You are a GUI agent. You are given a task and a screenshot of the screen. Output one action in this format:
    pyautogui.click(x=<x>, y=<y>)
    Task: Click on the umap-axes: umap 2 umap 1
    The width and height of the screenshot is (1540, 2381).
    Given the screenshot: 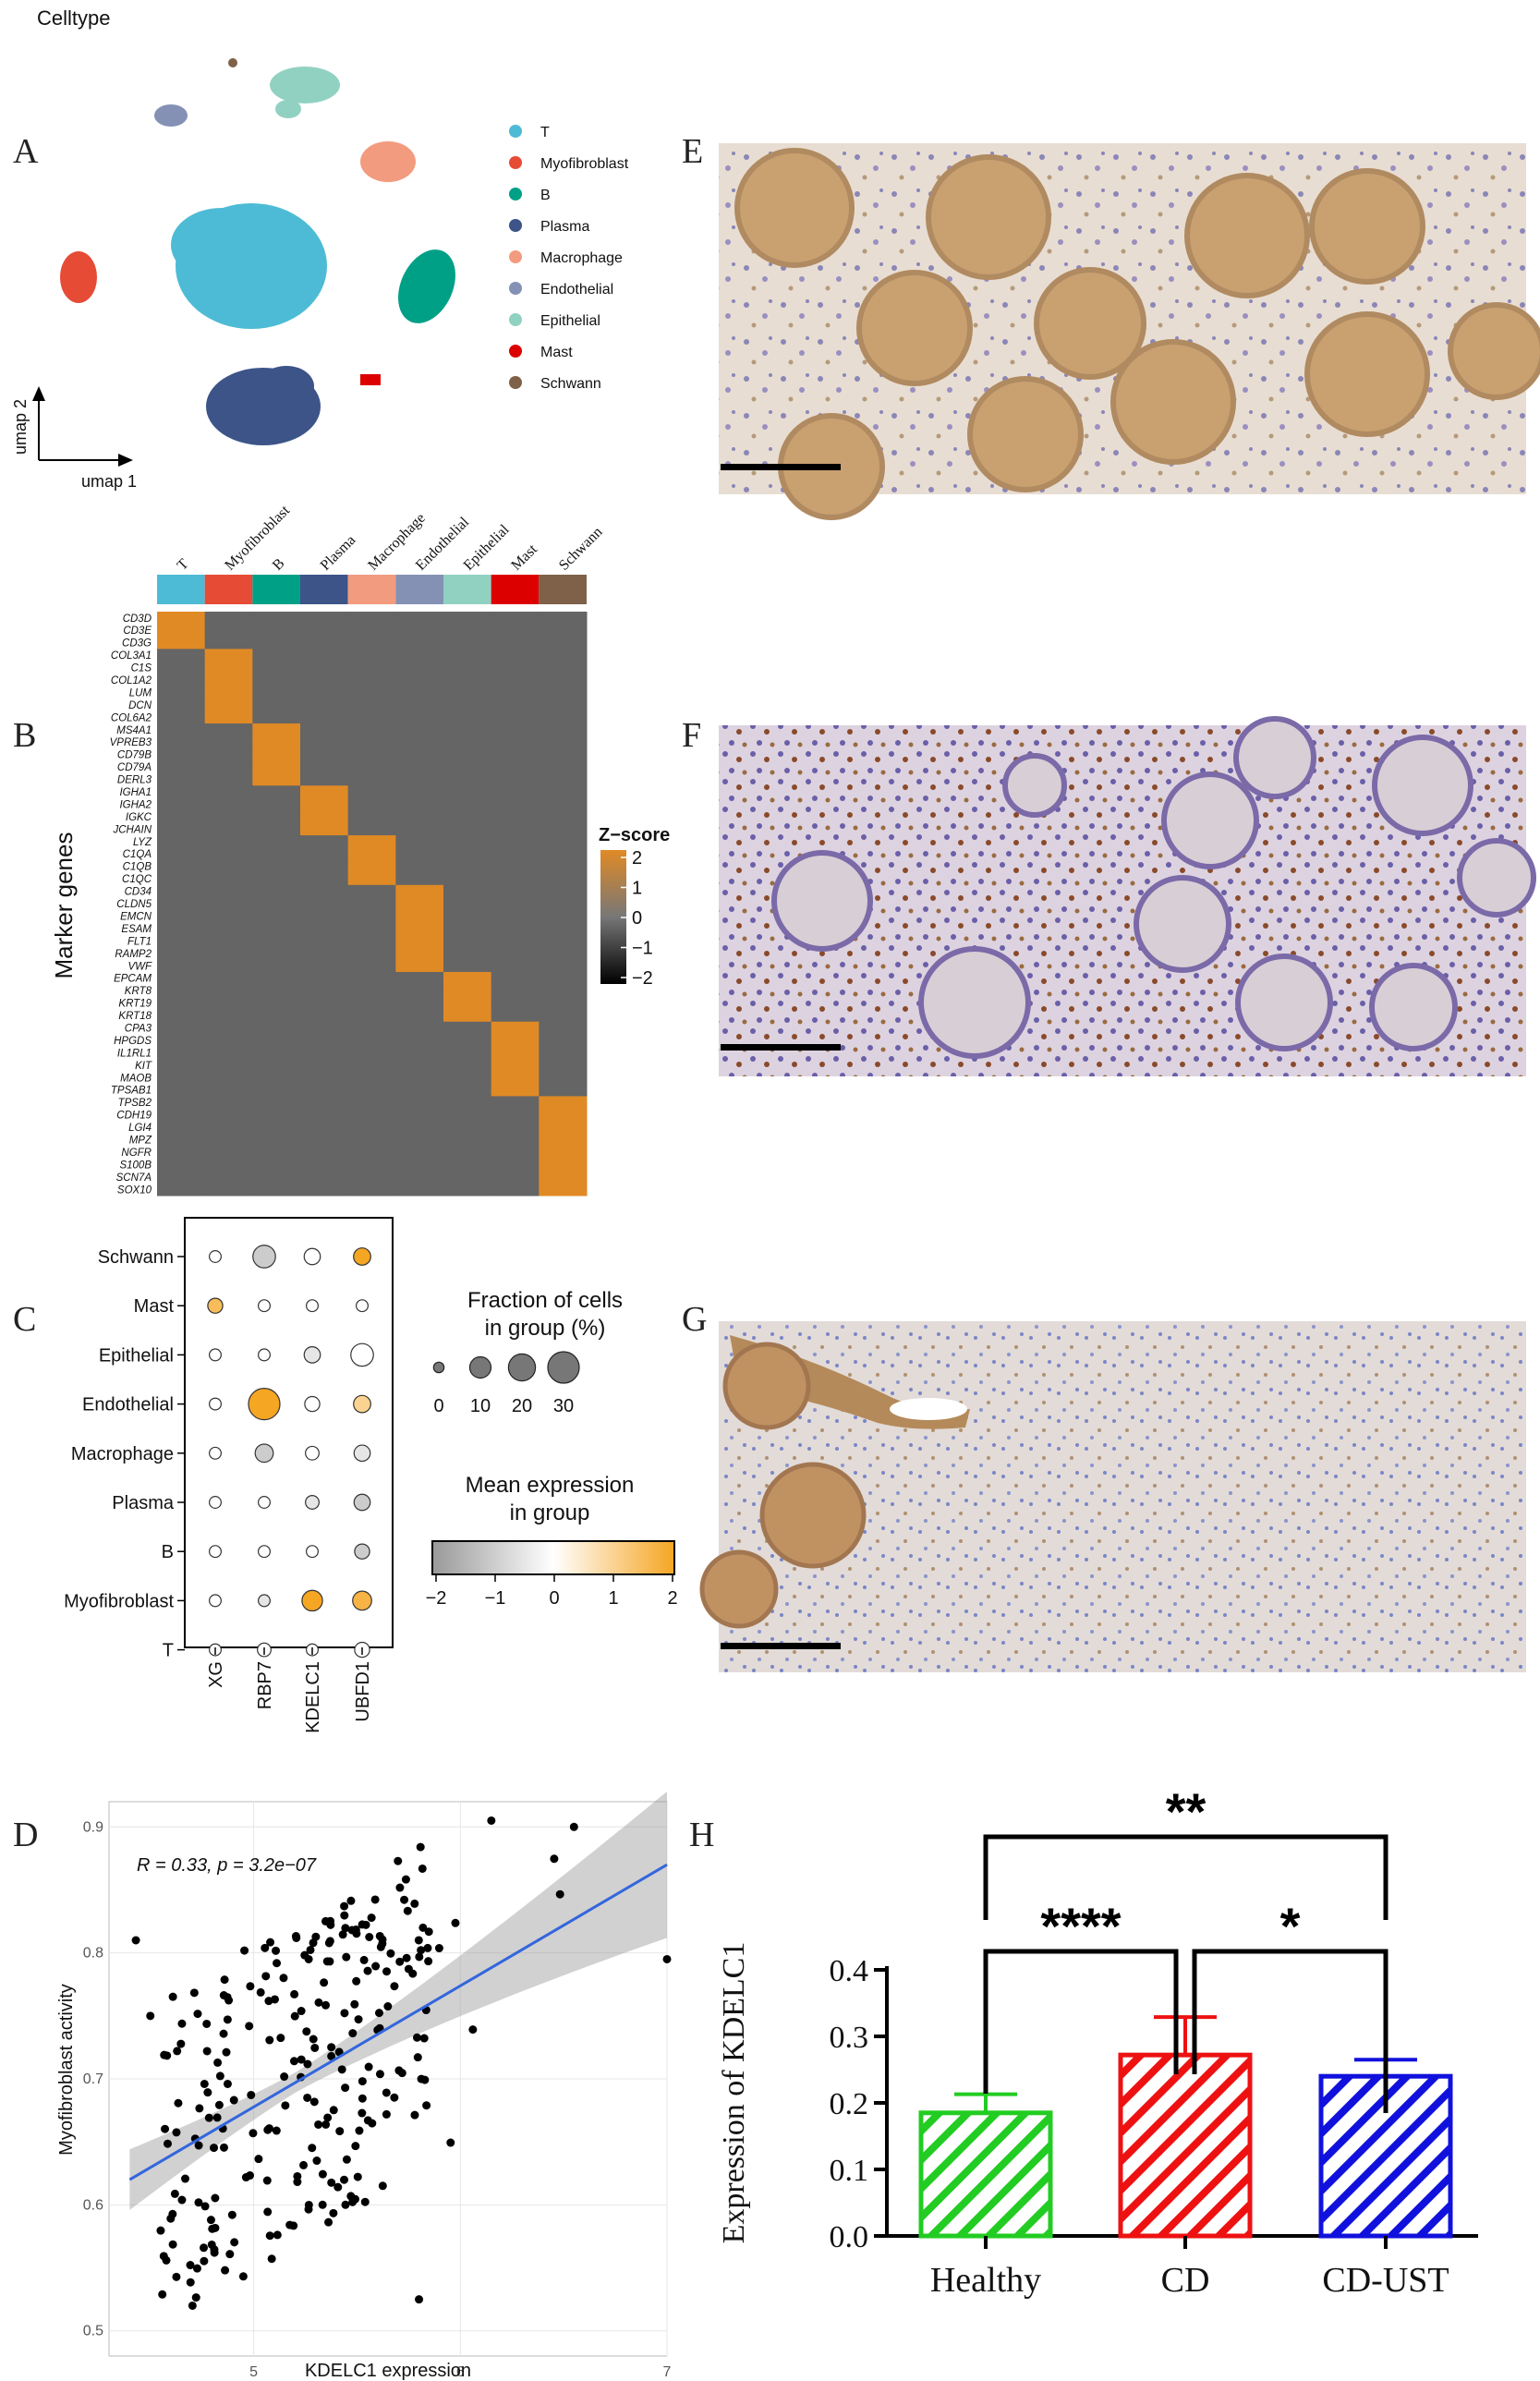 What is the action you would take?
    pyautogui.click(x=74, y=438)
    